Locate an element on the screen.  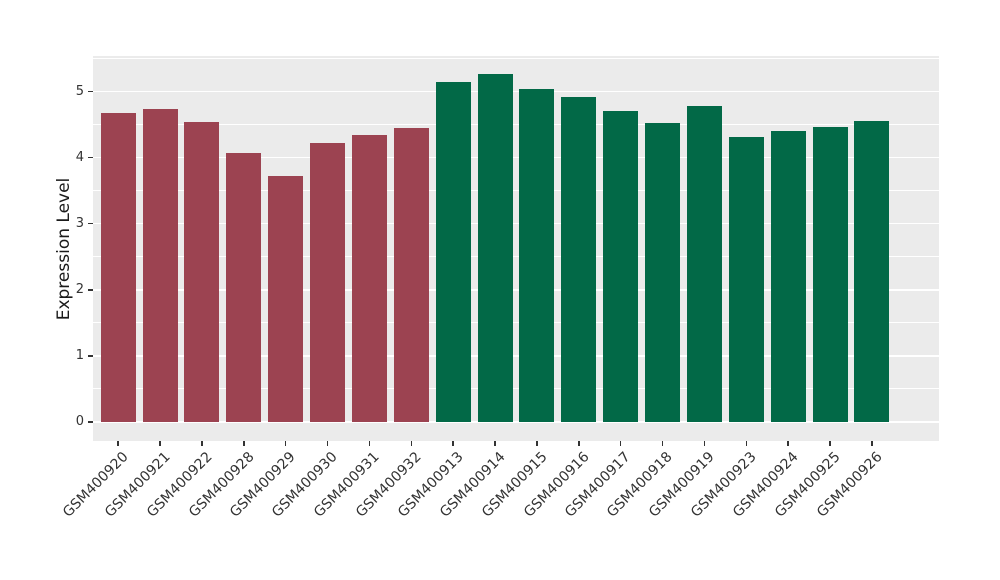
y-tick-label: 0 is located at coordinates (79, 421).